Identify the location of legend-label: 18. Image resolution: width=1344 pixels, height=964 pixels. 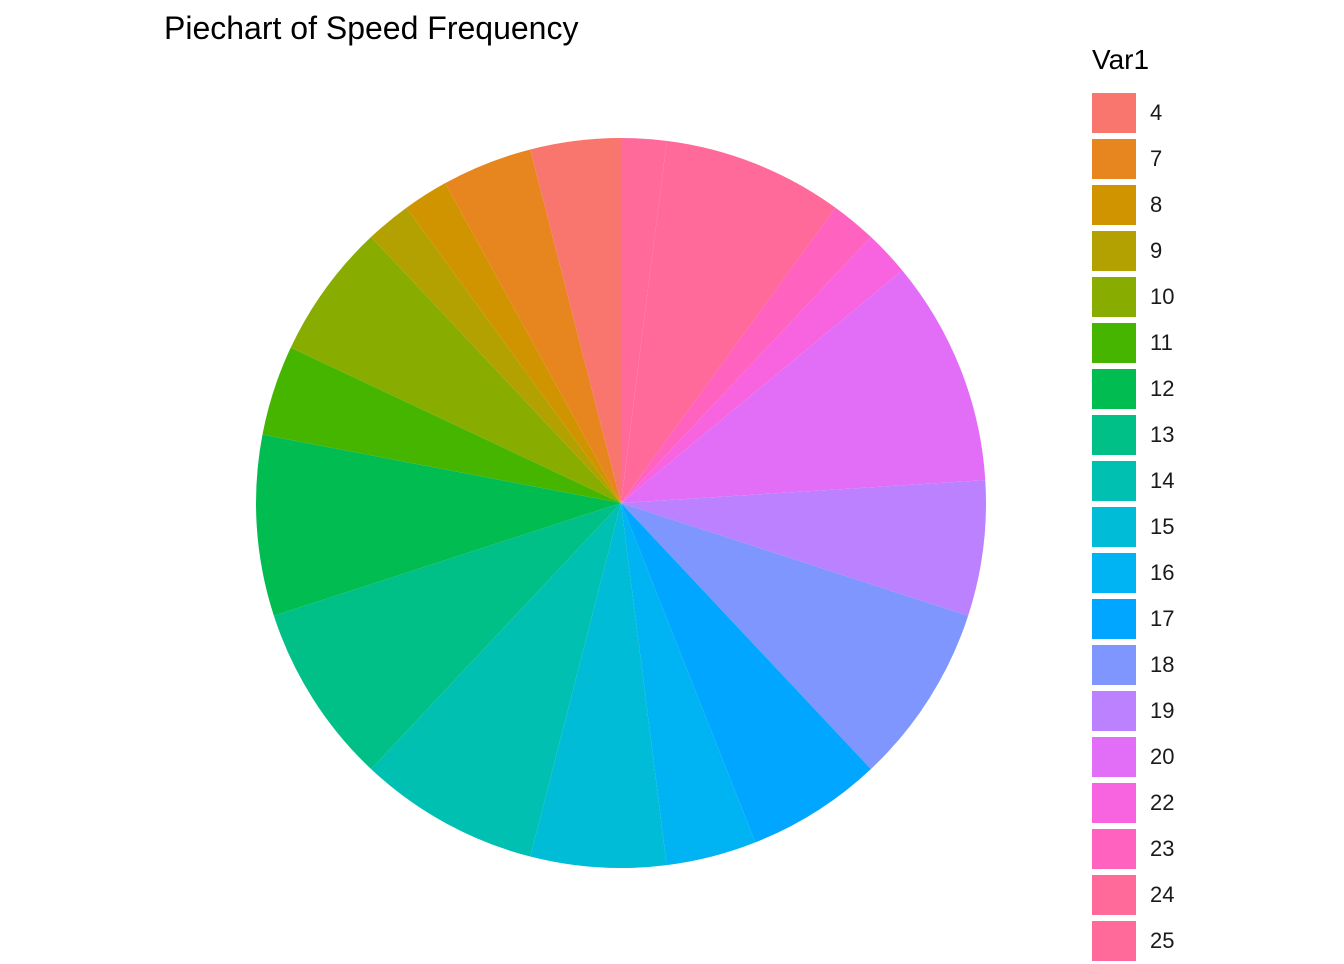
(1162, 664).